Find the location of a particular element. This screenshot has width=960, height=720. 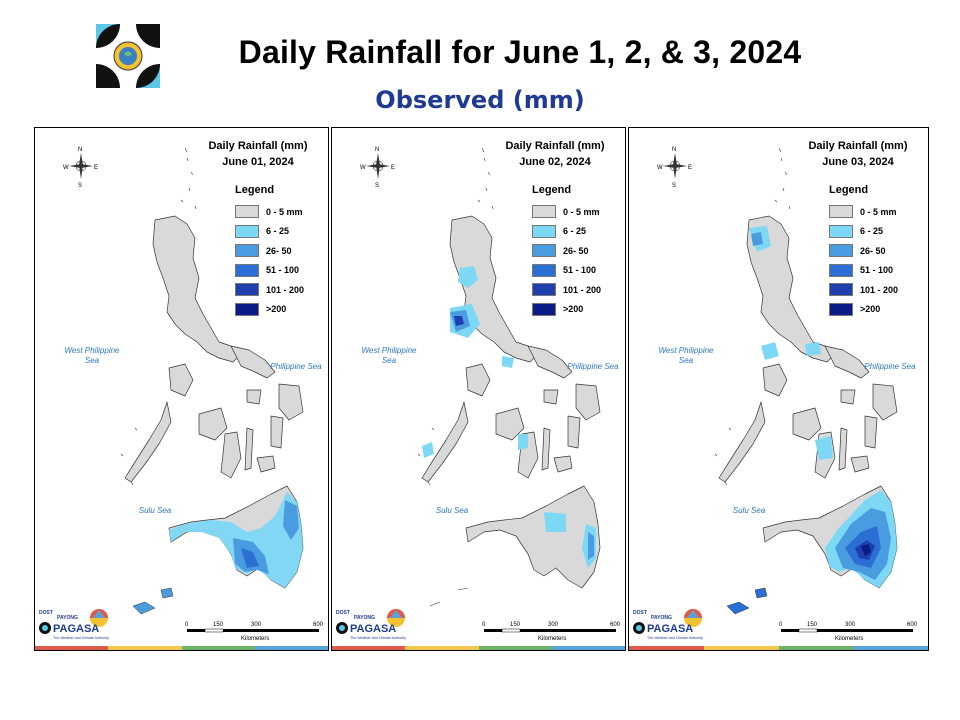

leyte-island is located at coordinates (277, 432).